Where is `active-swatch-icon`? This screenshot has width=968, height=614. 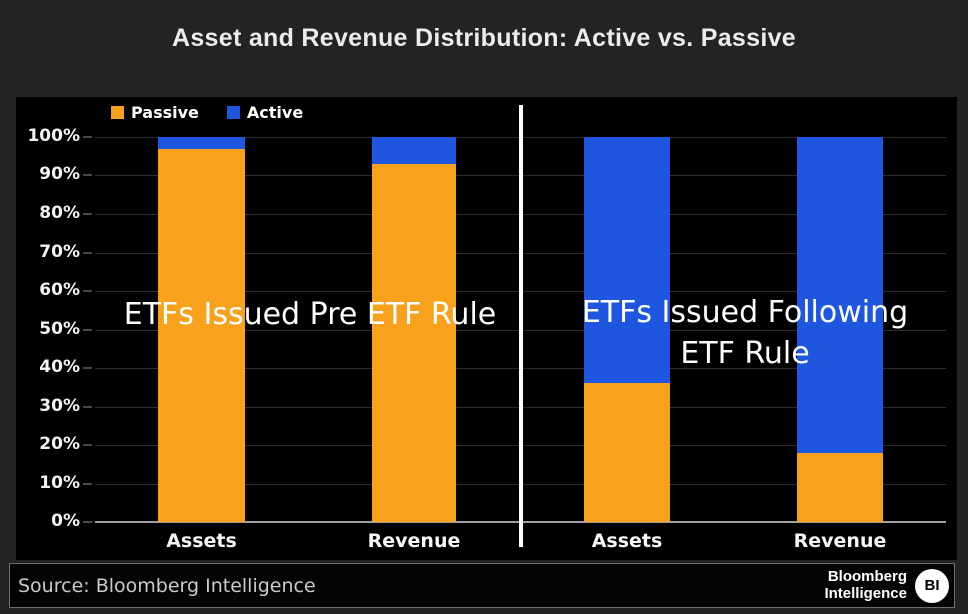
active-swatch-icon is located at coordinates (233, 112).